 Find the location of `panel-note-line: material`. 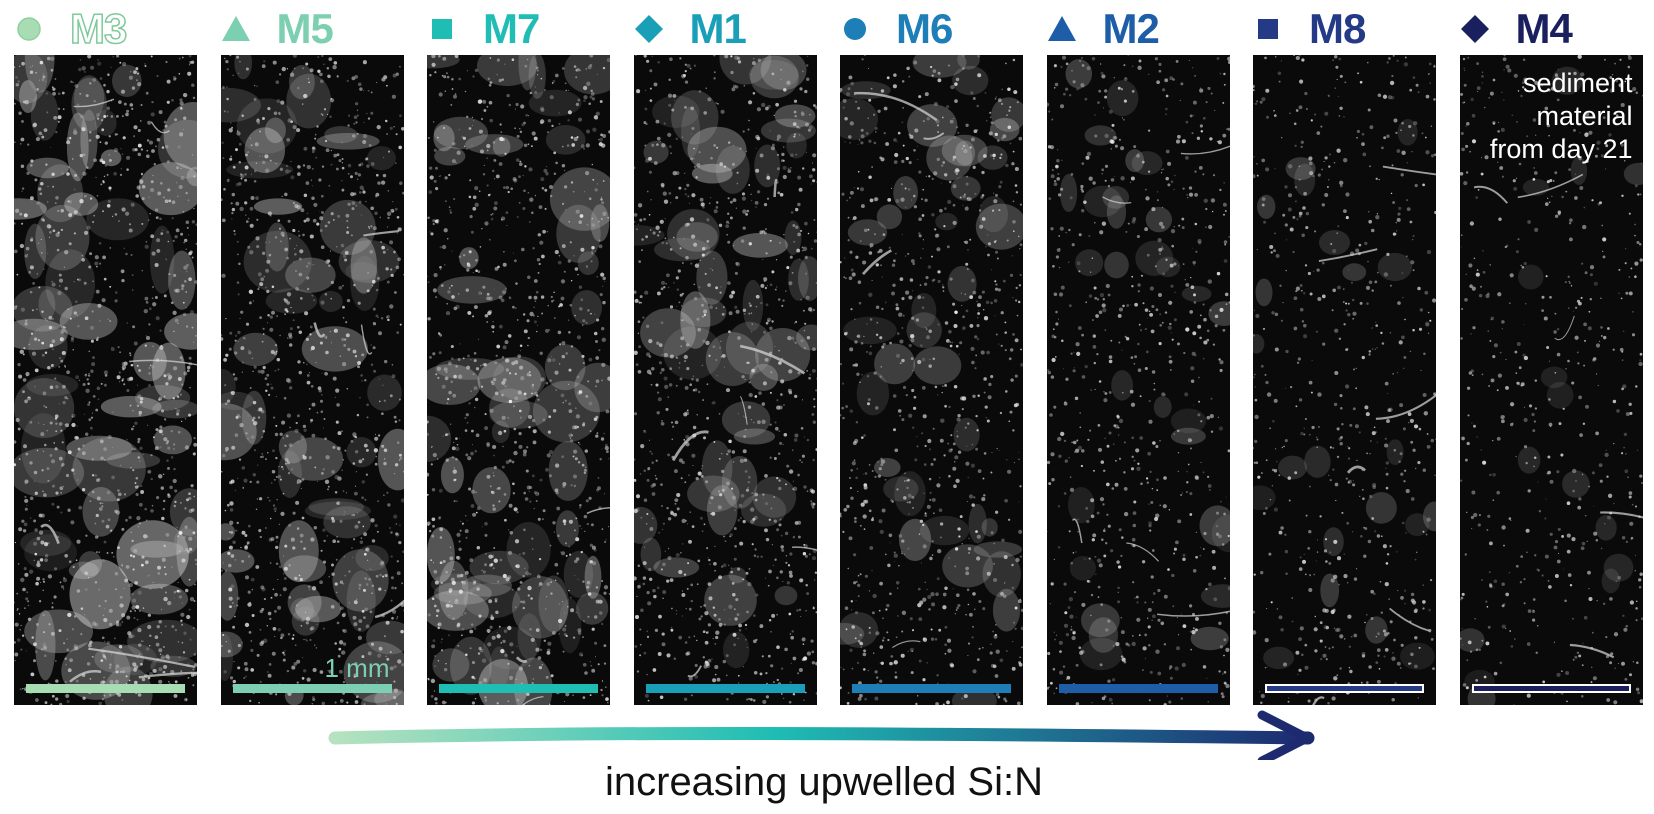

panel-note-line: material is located at coordinates (1584, 116).